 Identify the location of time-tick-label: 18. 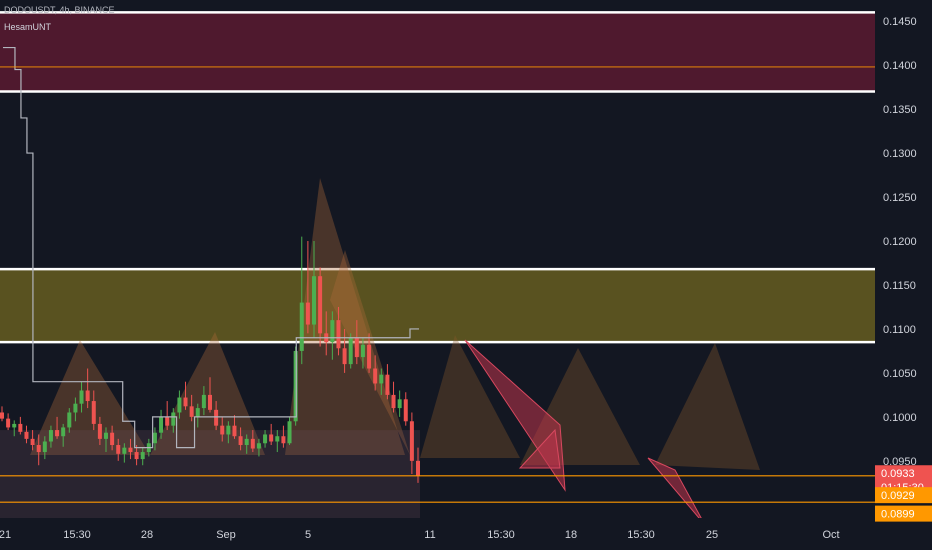
(571, 535).